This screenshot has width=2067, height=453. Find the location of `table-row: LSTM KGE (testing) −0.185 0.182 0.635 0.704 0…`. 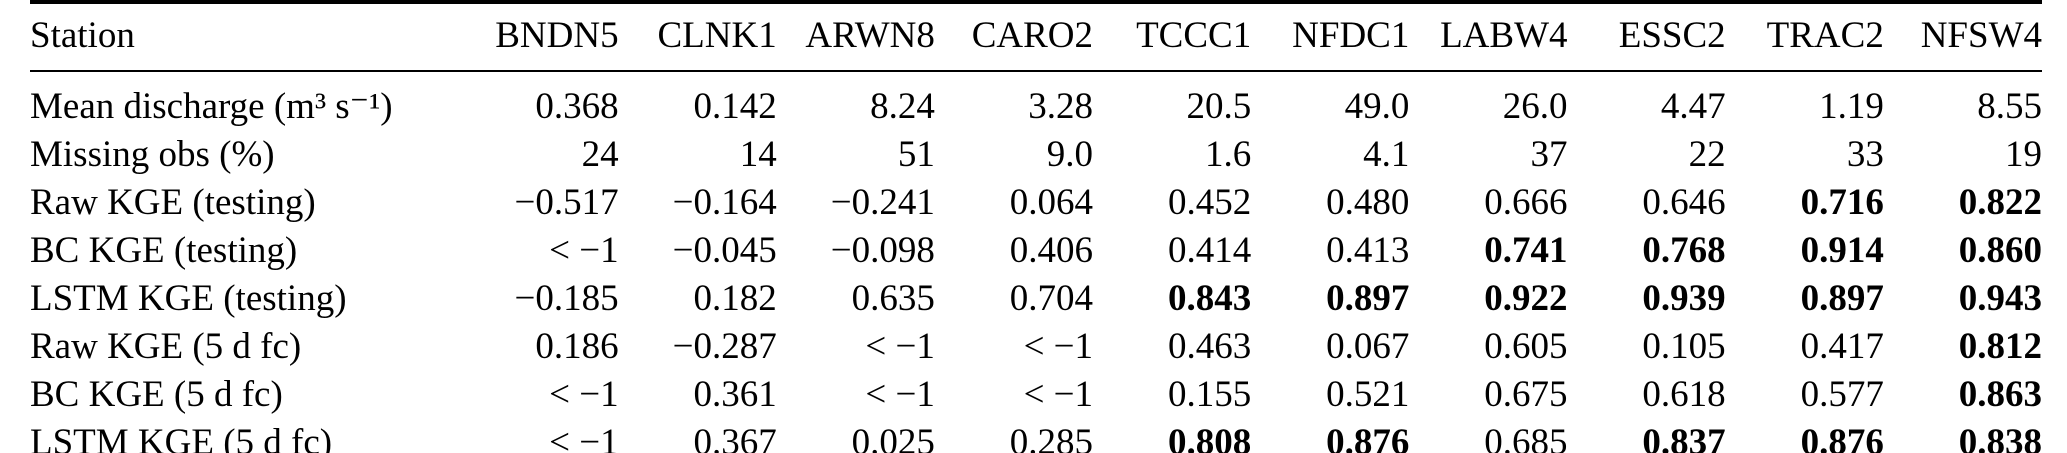

table-row: LSTM KGE (testing) −0.185 0.182 0.635 0.704 0… is located at coordinates (1036, 299).